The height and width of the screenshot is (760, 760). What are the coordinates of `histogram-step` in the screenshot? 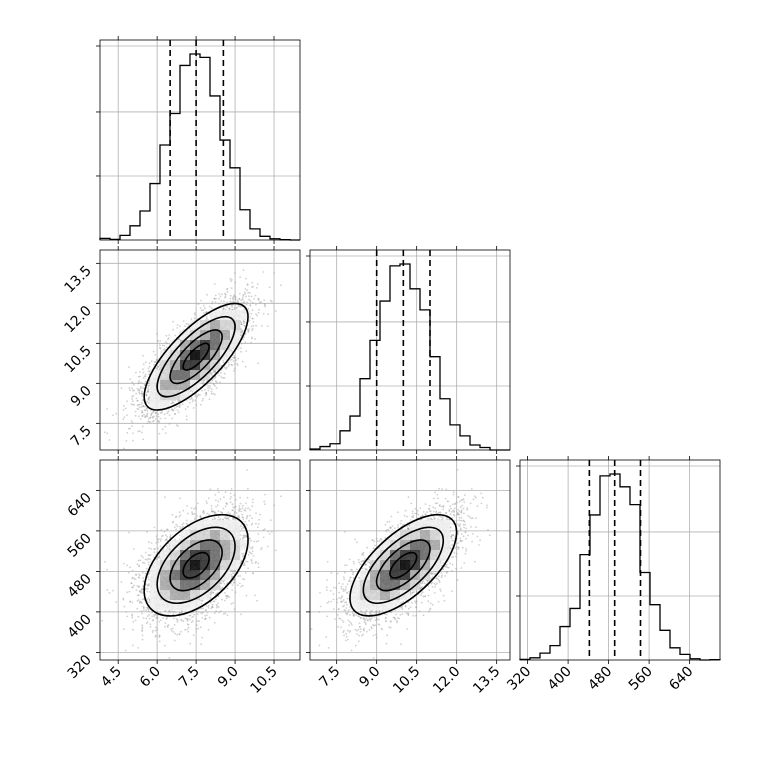 It's located at (620, 567).